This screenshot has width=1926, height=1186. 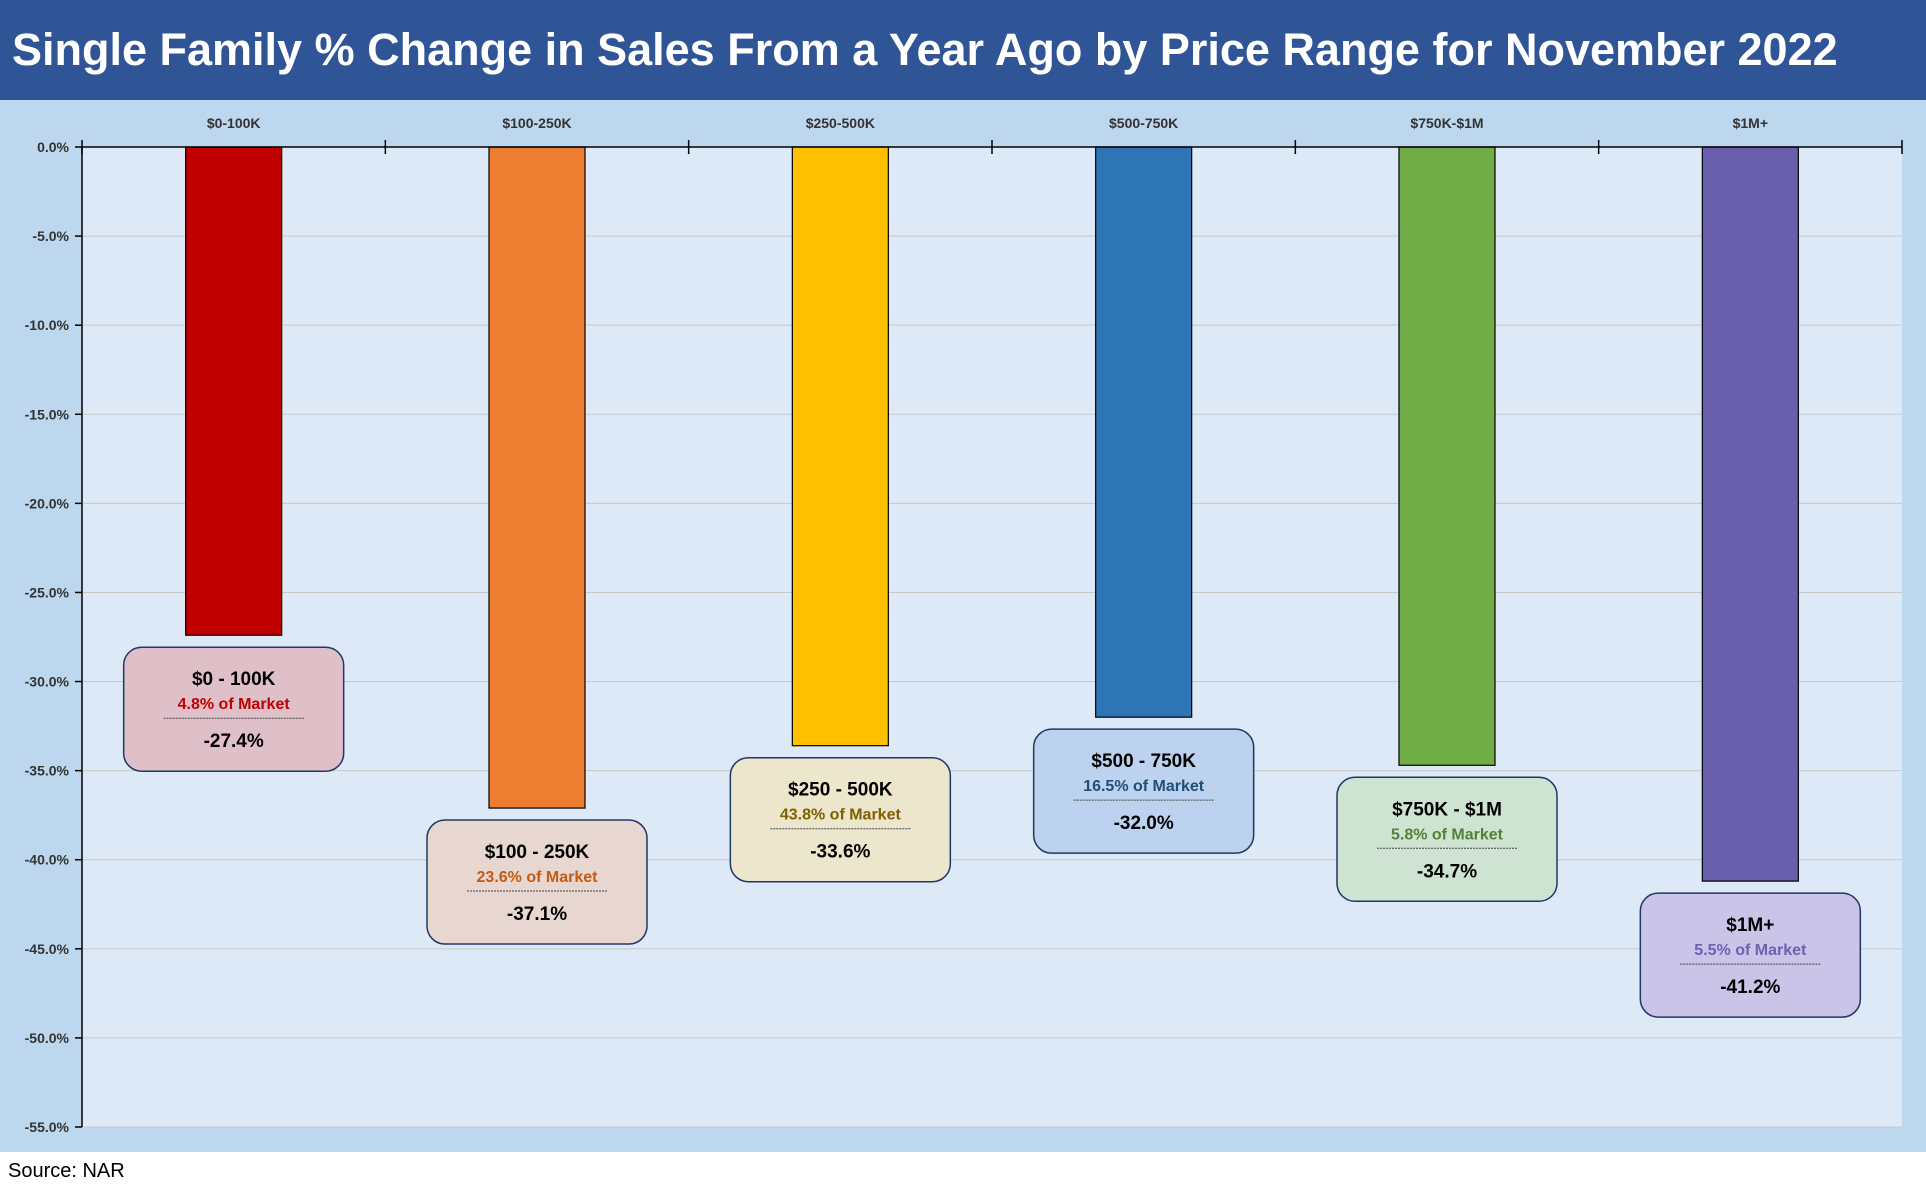 I want to click on annotation-share: 5.5% of Market, so click(x=1750, y=950).